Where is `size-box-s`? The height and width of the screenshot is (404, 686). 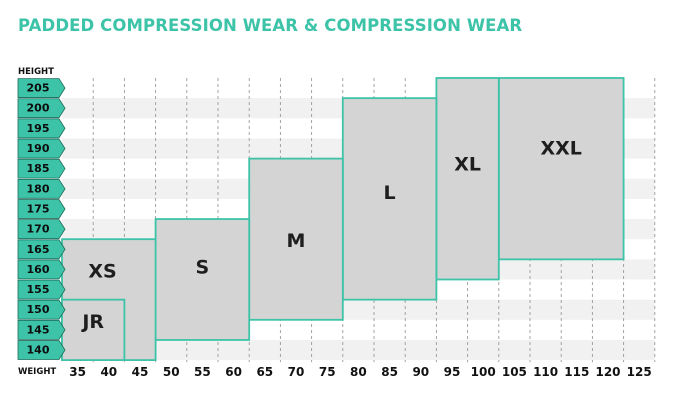
size-box-s is located at coordinates (202, 279).